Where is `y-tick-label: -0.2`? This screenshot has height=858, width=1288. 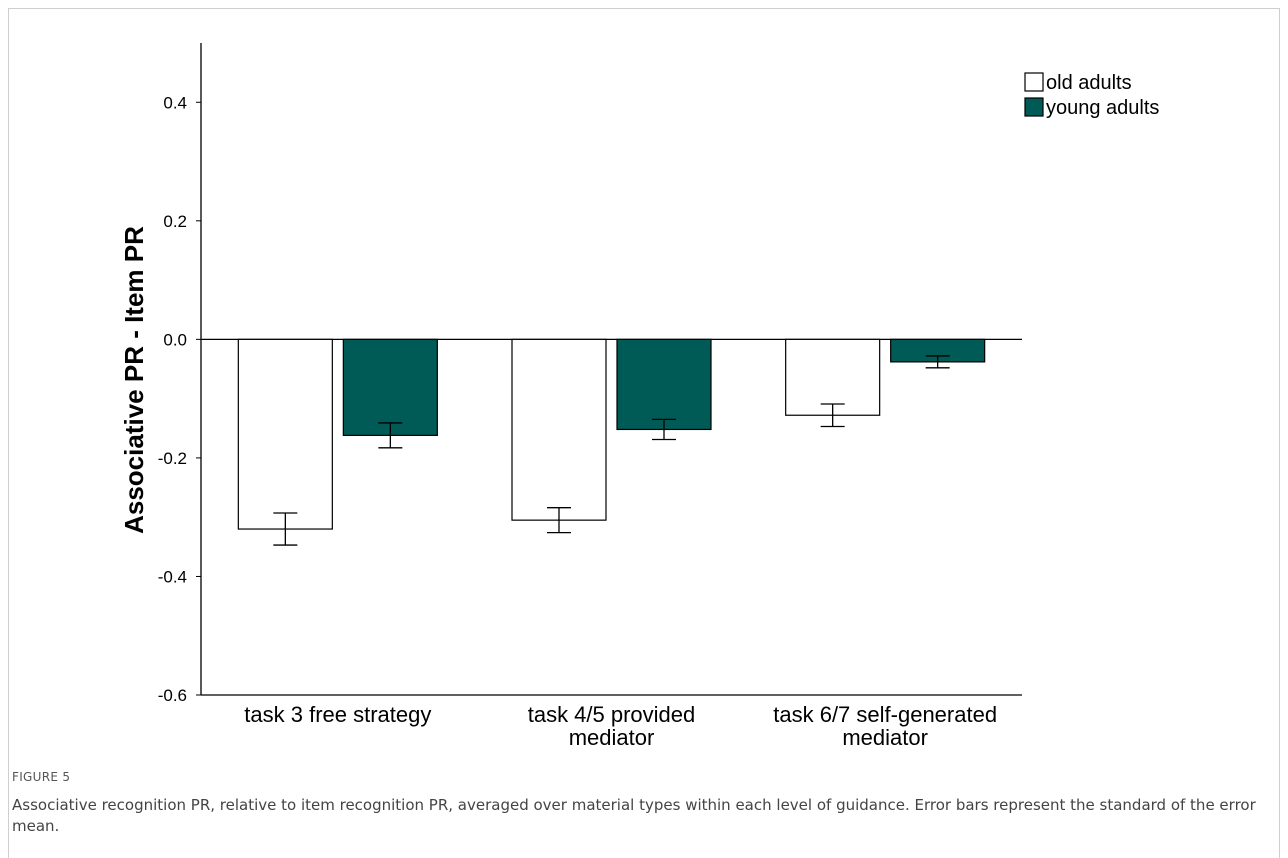
y-tick-label: -0.2 is located at coordinates (172, 458).